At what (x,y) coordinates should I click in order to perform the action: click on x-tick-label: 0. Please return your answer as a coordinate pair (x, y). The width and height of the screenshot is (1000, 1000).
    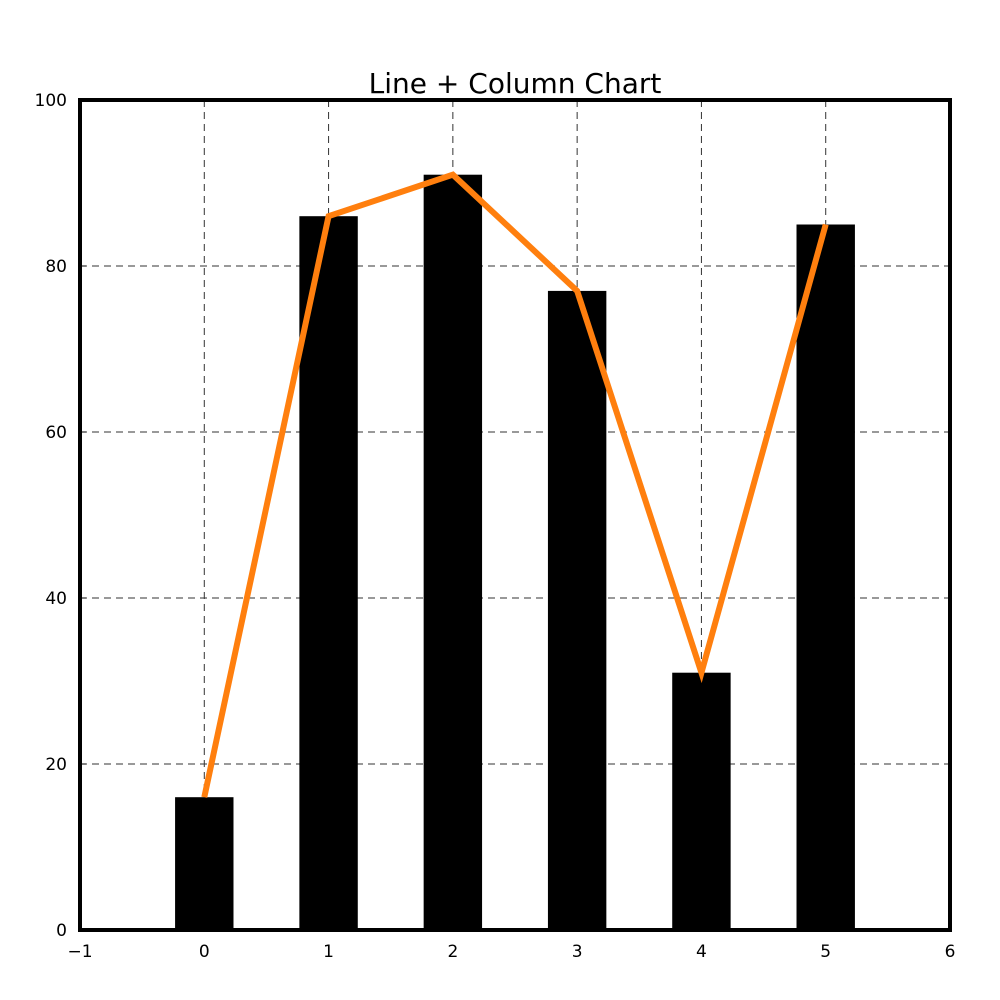
    Looking at the image, I should click on (204, 952).